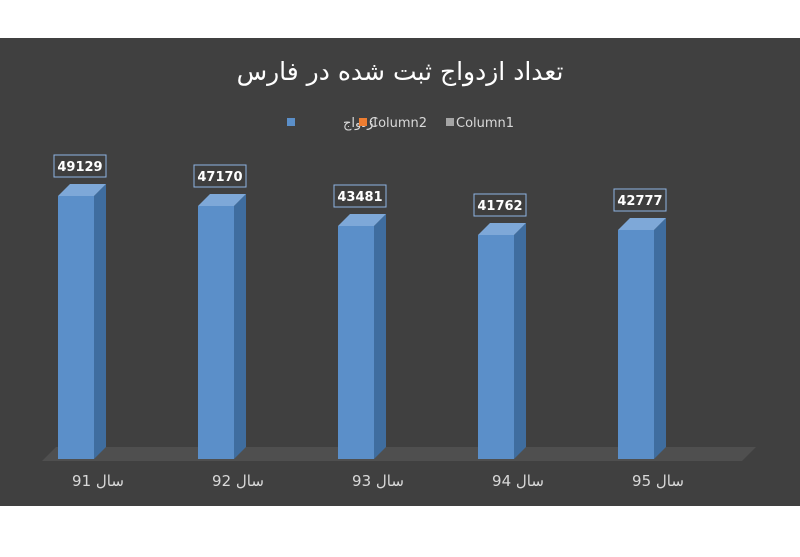 The image size is (800, 557). I want to click on data-label-2: 47170, so click(220, 176).